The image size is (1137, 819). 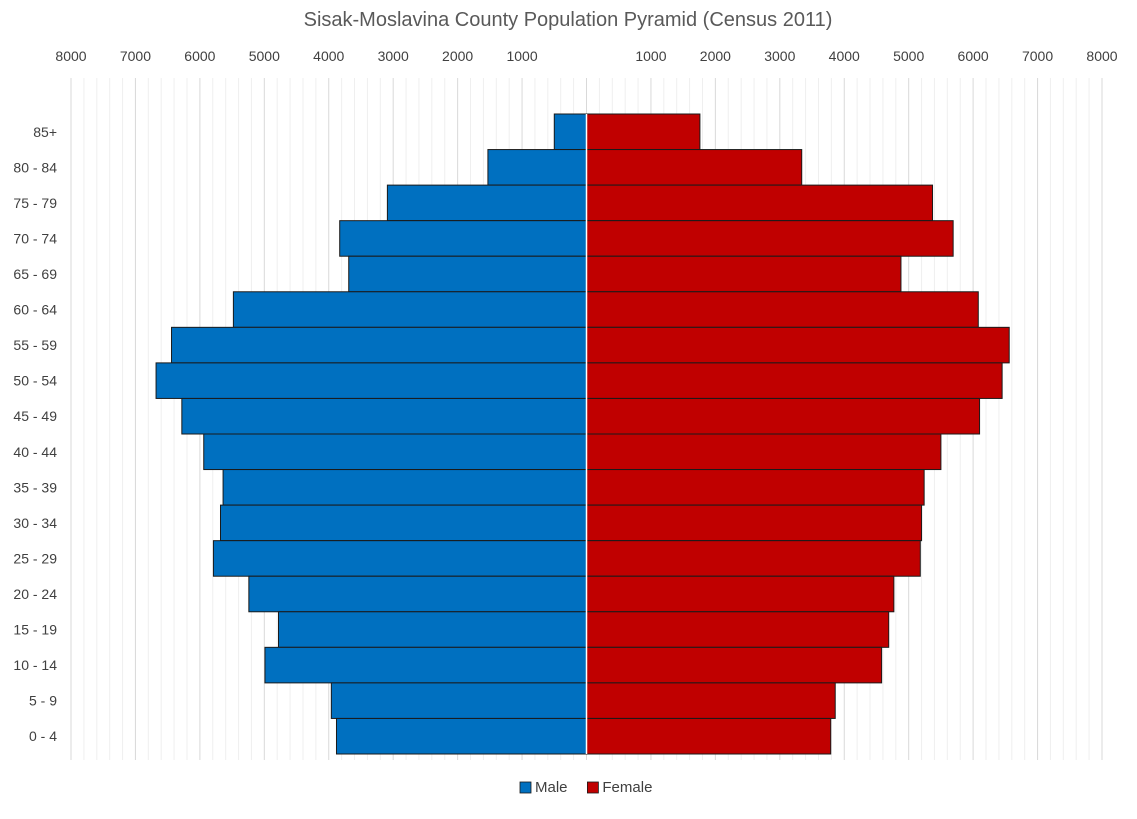 I want to click on legend-label-female: Female, so click(x=627, y=787).